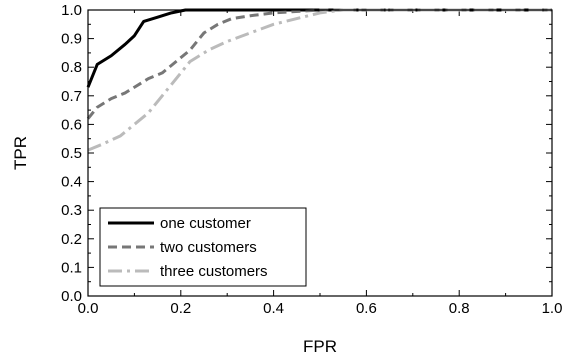  What do you see at coordinates (71, 10) in the screenshot?
I see `y-tick-label: 1.0` at bounding box center [71, 10].